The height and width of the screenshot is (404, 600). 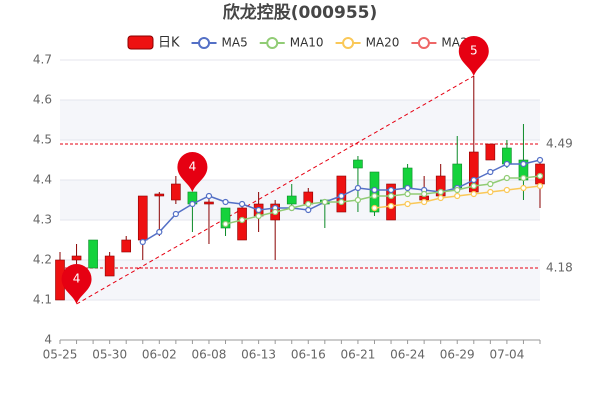 What do you see at coordinates (383, 43) in the screenshot?
I see `legend-label: MA20` at bounding box center [383, 43].